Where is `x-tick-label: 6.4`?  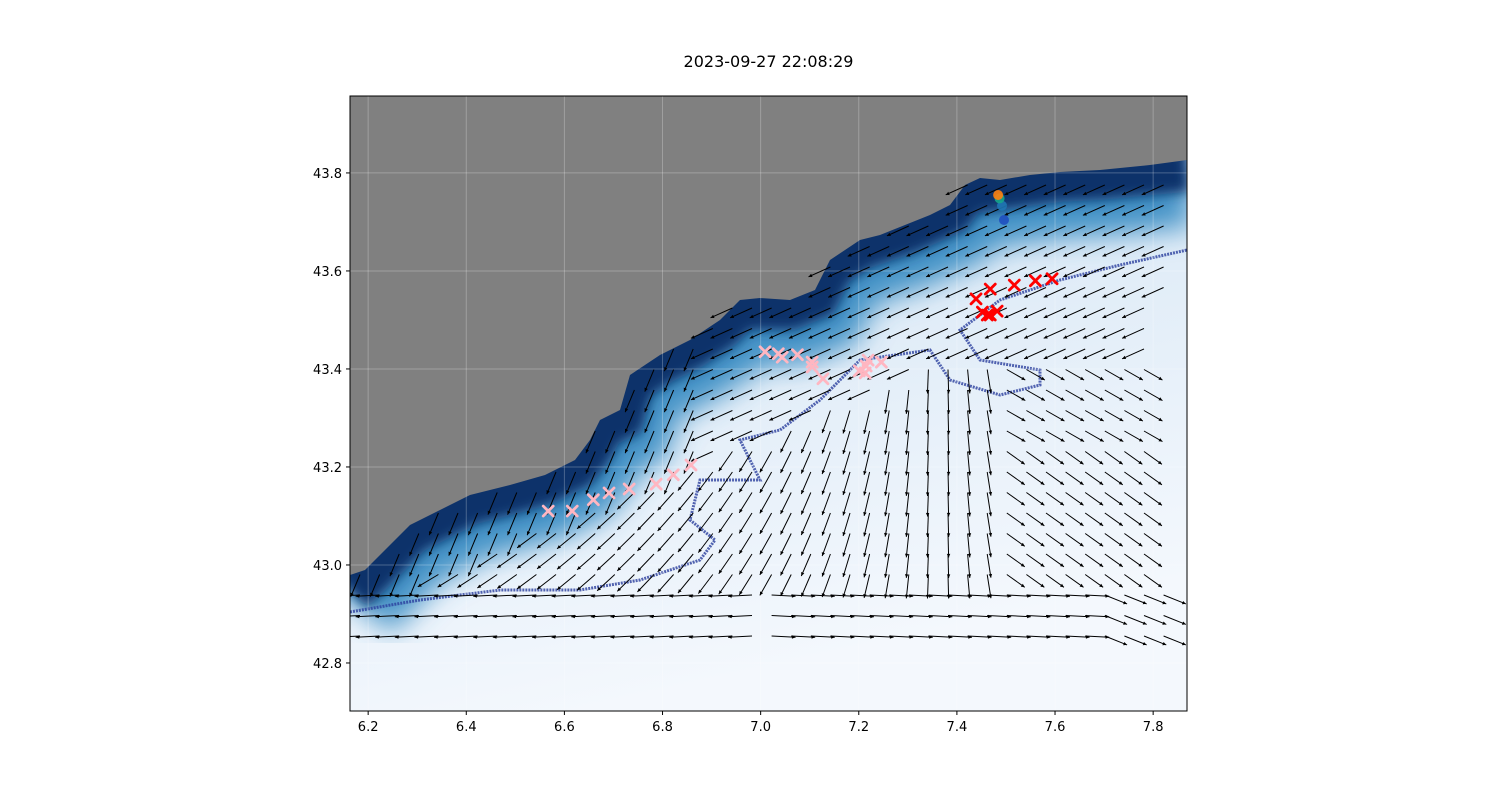
x-tick-label: 6.4 is located at coordinates (466, 727).